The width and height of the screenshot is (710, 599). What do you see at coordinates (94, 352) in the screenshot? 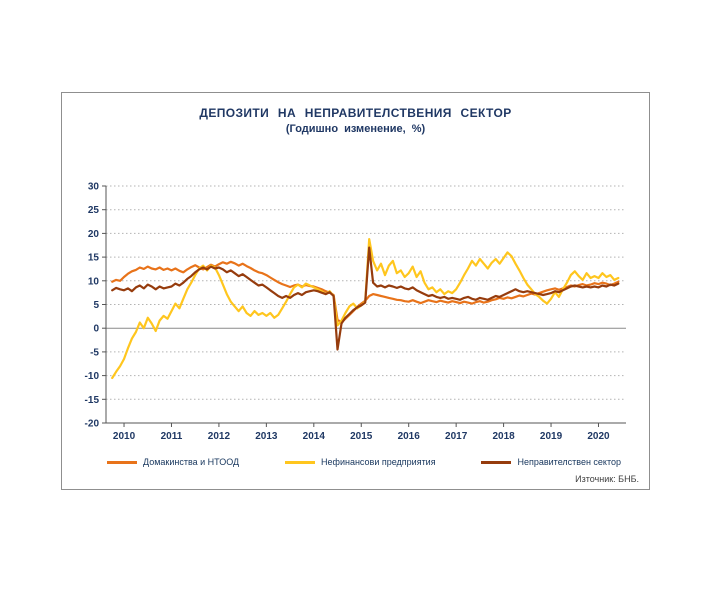
I see `y-tick-label: -5` at bounding box center [94, 352].